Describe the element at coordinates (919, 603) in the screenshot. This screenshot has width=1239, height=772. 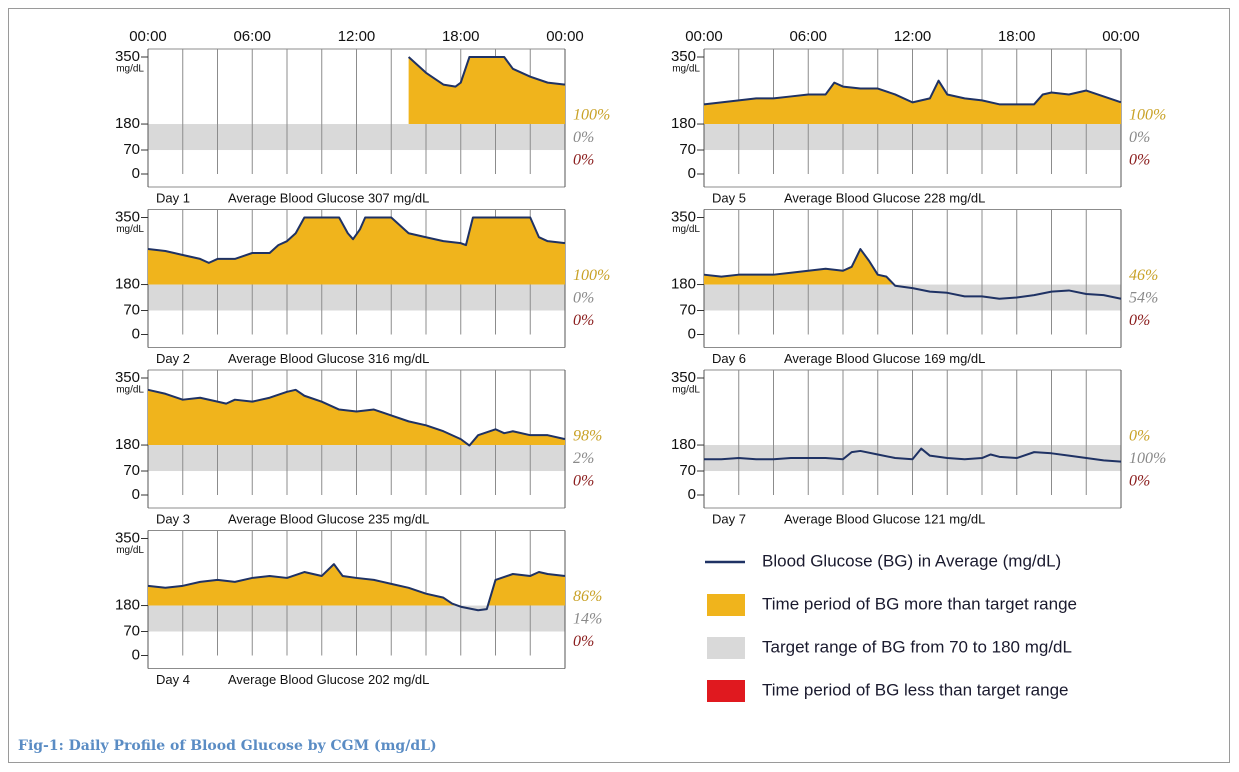
I see `legend-label: Time period of BG more than target range` at that location.